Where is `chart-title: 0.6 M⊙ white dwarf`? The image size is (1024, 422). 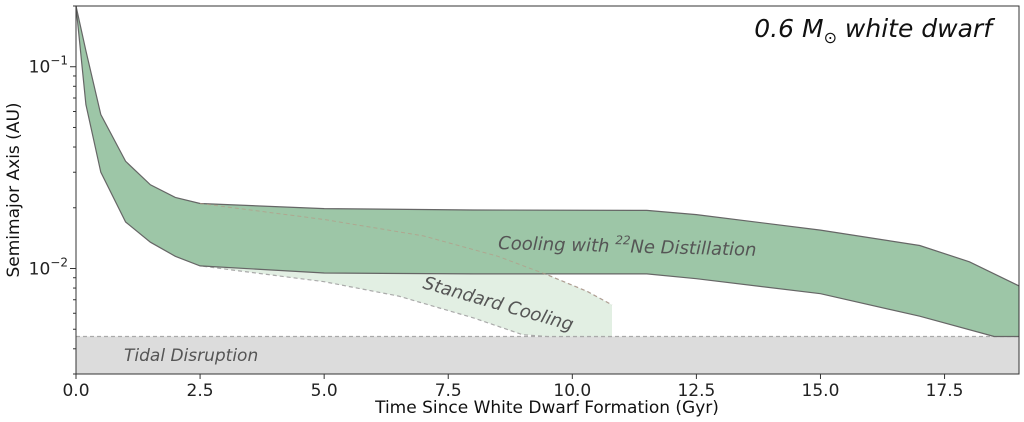 chart-title: 0.6 M⊙ white dwarf is located at coordinates (874, 30).